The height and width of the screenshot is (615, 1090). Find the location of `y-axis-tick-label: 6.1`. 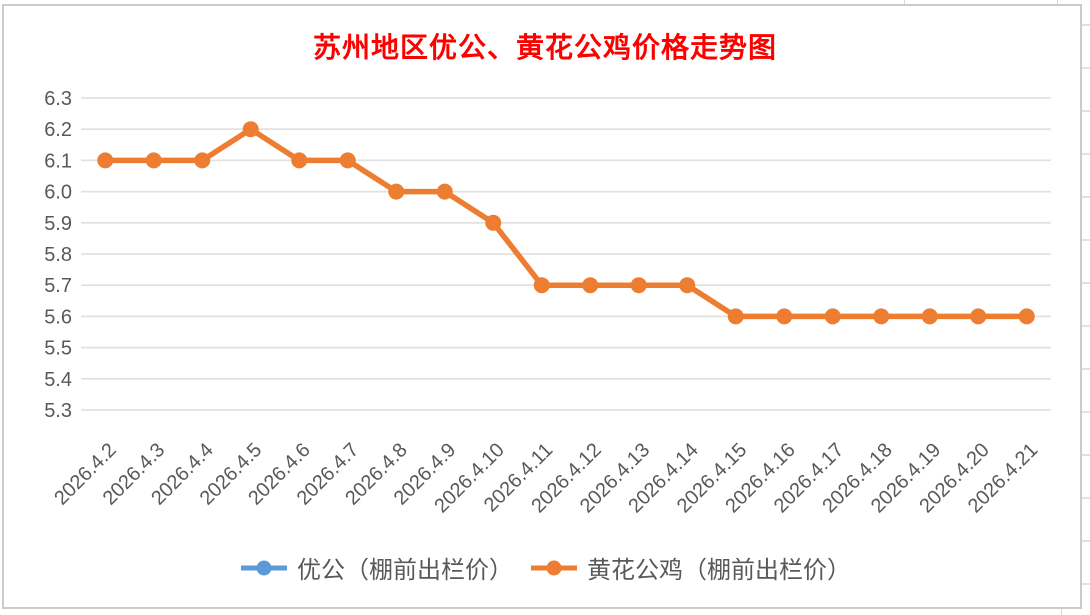

y-axis-tick-label: 6.1 is located at coordinates (58, 161).